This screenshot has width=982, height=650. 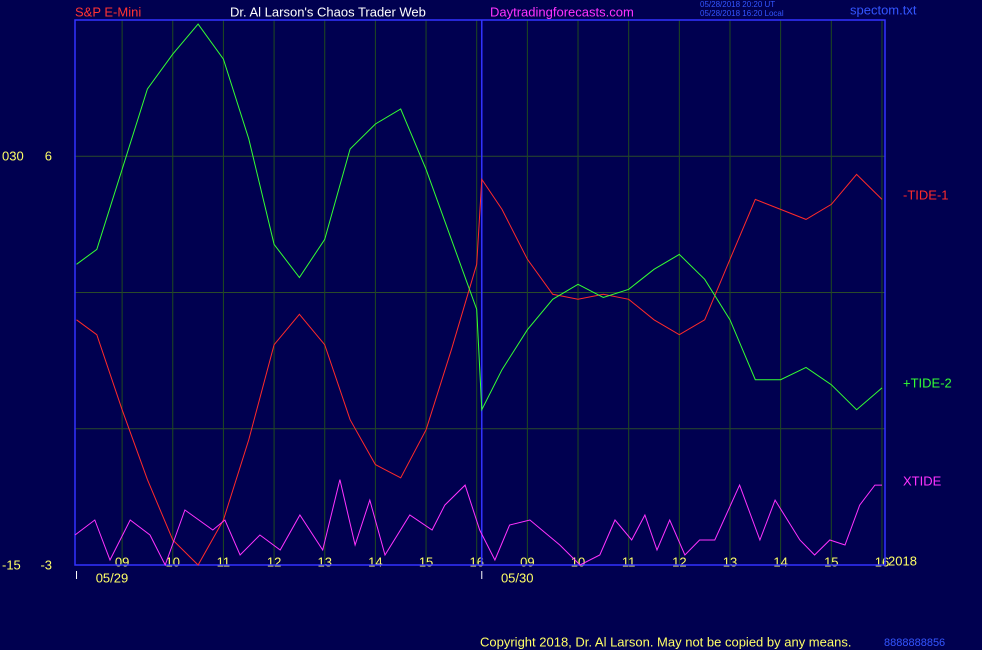 What do you see at coordinates (328, 11) in the screenshot?
I see `chart-title: Dr. Al Larson's Chaos Trader Web` at bounding box center [328, 11].